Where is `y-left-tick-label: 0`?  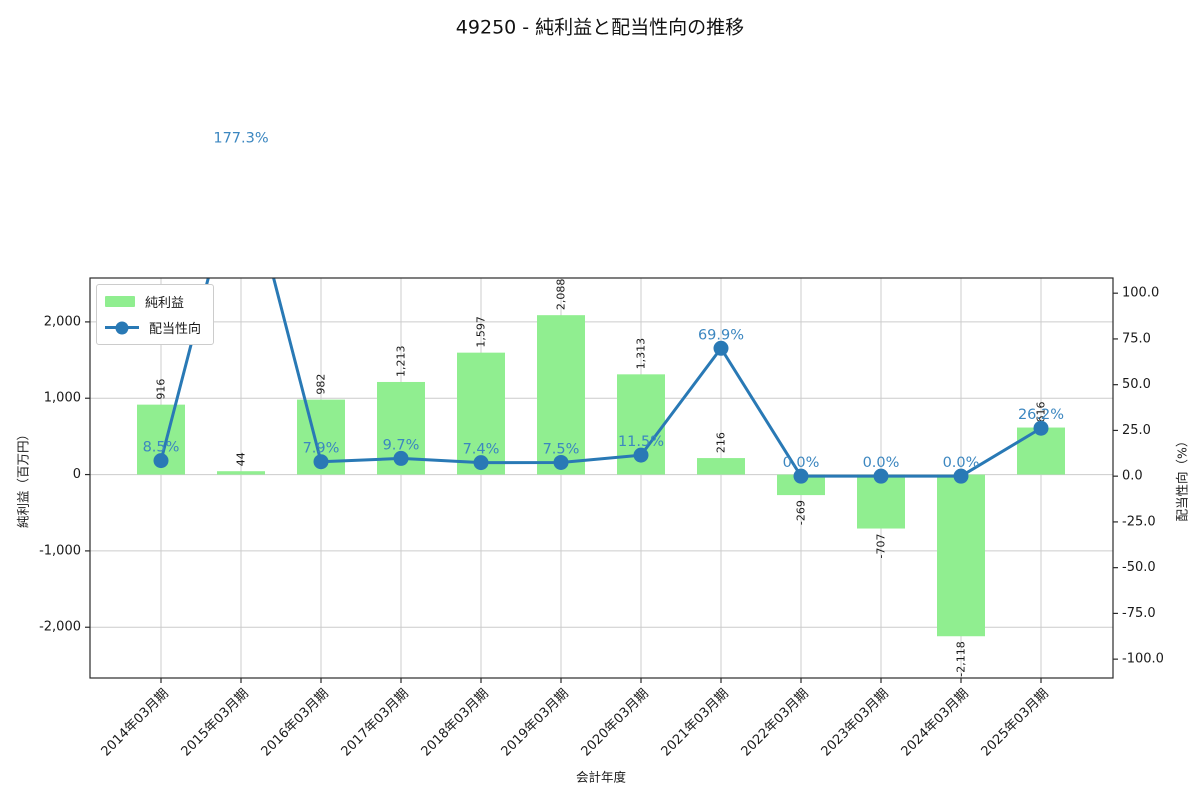 y-left-tick-label: 0 is located at coordinates (77, 474).